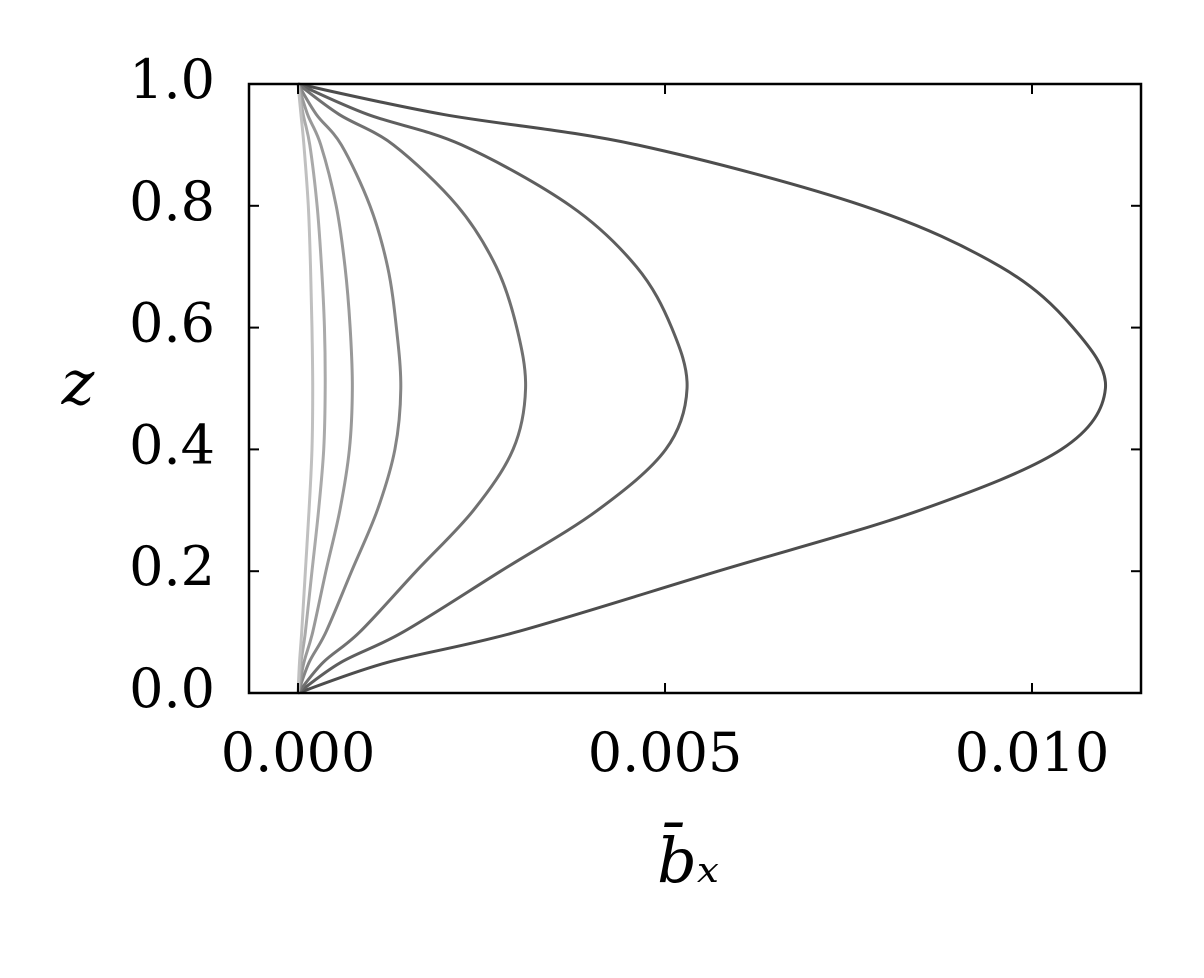 This screenshot has width=1204, height=978. What do you see at coordinates (172, 566) in the screenshot?
I see `y-tick-label: 0.2` at bounding box center [172, 566].